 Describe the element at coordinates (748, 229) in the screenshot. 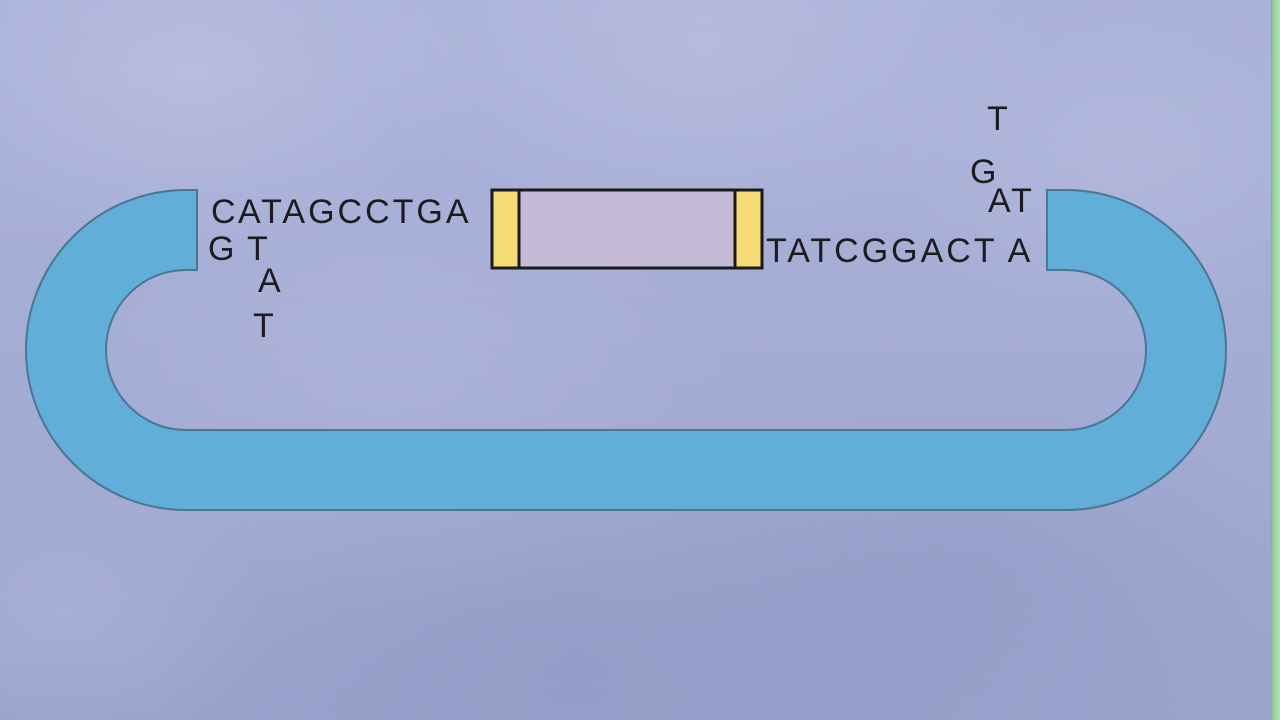

I see `insert-sticky-end-right` at that location.